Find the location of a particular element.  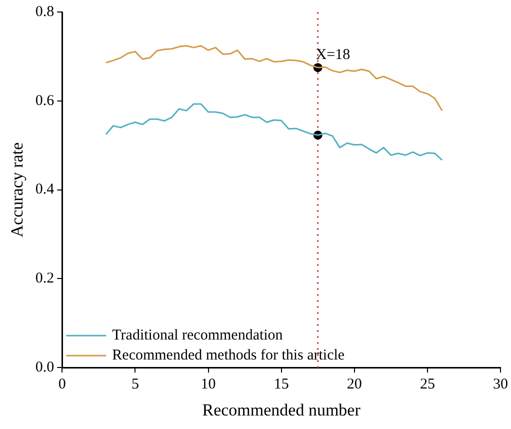

y-tick-label: 0.2 is located at coordinates (44, 278).